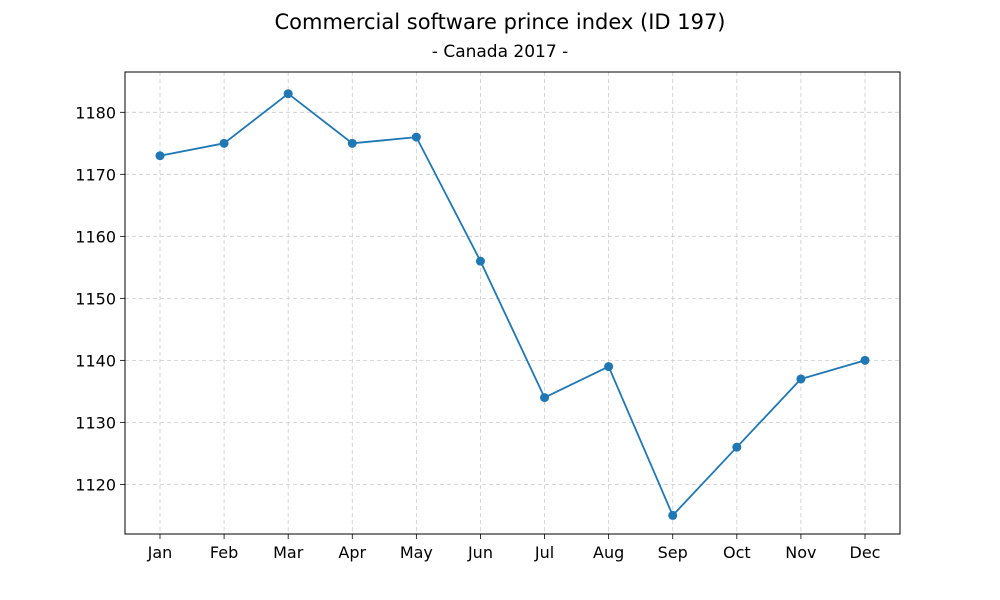 This screenshot has width=1000, height=600. I want to click on x-tick-label: Apr, so click(352, 552).